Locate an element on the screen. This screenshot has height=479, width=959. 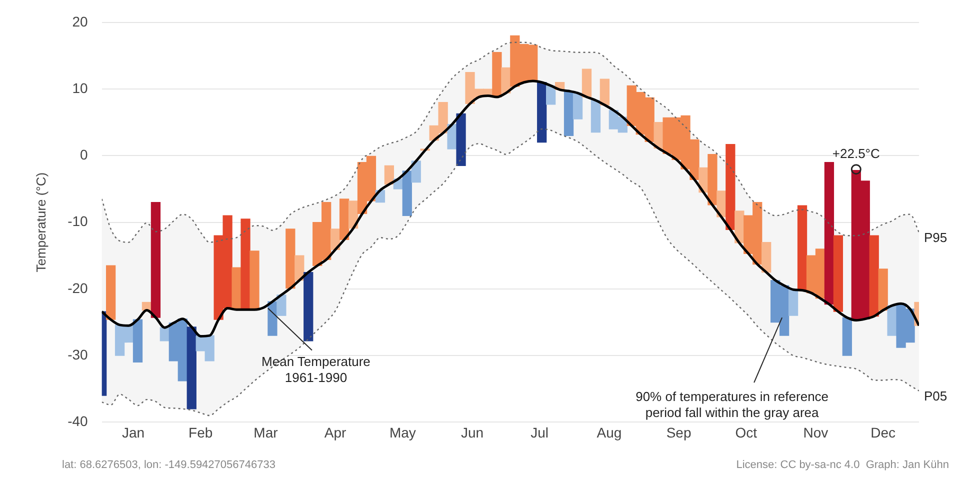
x-tick-label: Oct is located at coordinates (746, 432).